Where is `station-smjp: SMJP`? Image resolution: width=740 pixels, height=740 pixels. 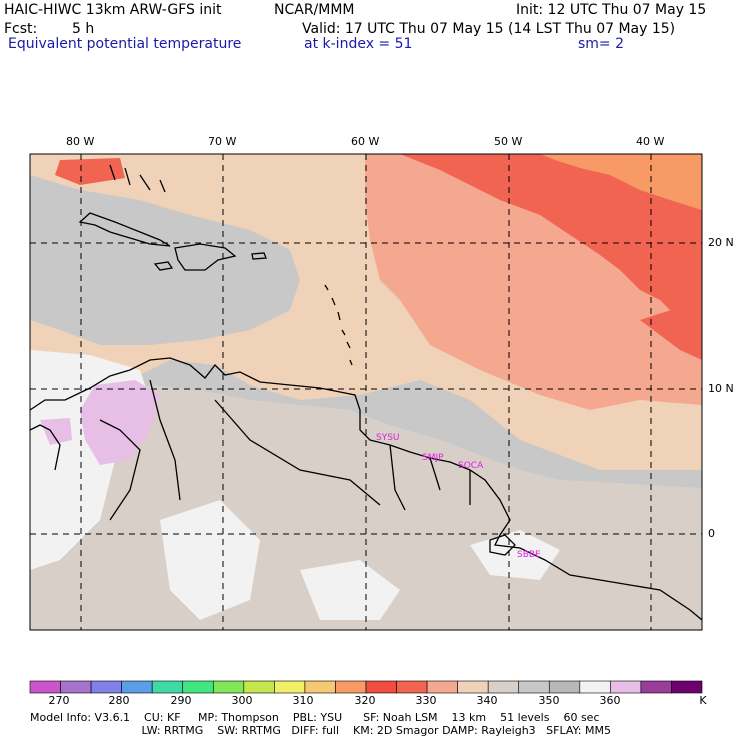 station-smjp: SMJP is located at coordinates (433, 458).